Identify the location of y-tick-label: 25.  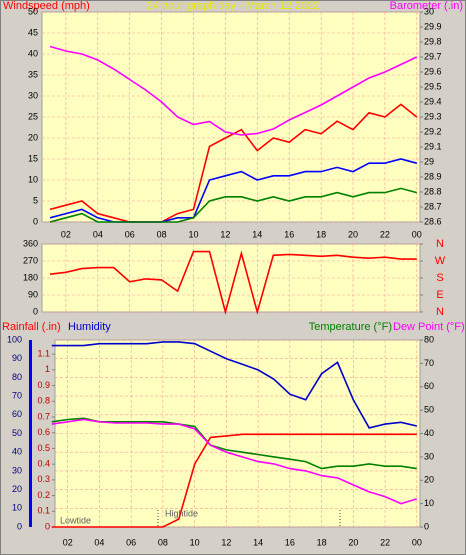
(33, 116).